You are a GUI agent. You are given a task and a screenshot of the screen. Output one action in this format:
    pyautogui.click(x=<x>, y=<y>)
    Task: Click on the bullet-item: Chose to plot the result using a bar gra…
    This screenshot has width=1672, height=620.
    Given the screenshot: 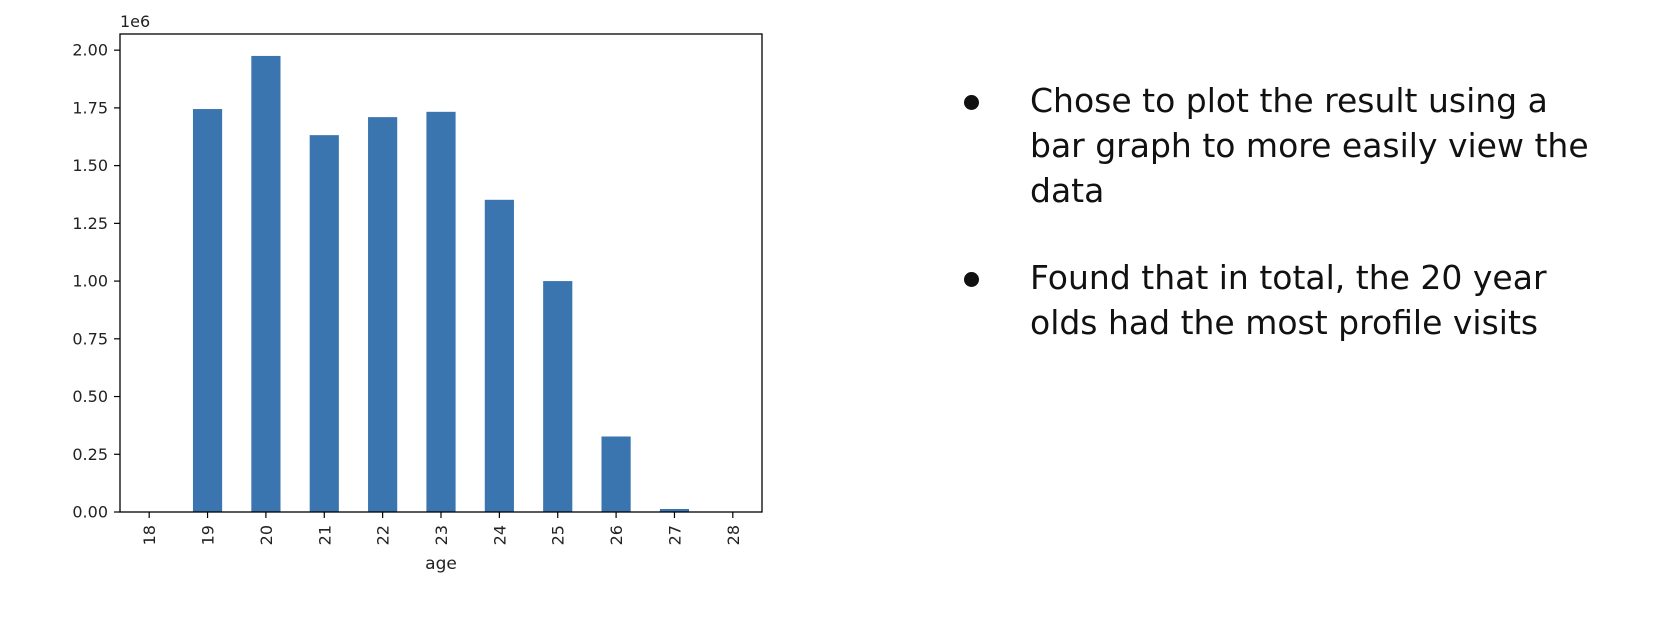 What is the action you would take?
    pyautogui.click(x=1285, y=145)
    